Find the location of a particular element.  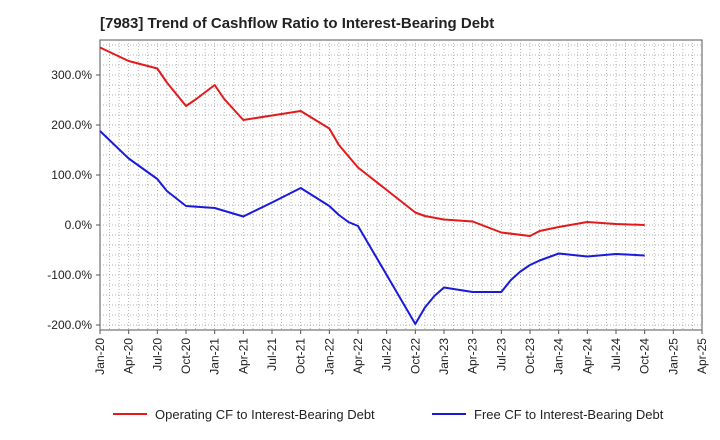

x-tick-label: Oct-23 is located at coordinates (530, 356).